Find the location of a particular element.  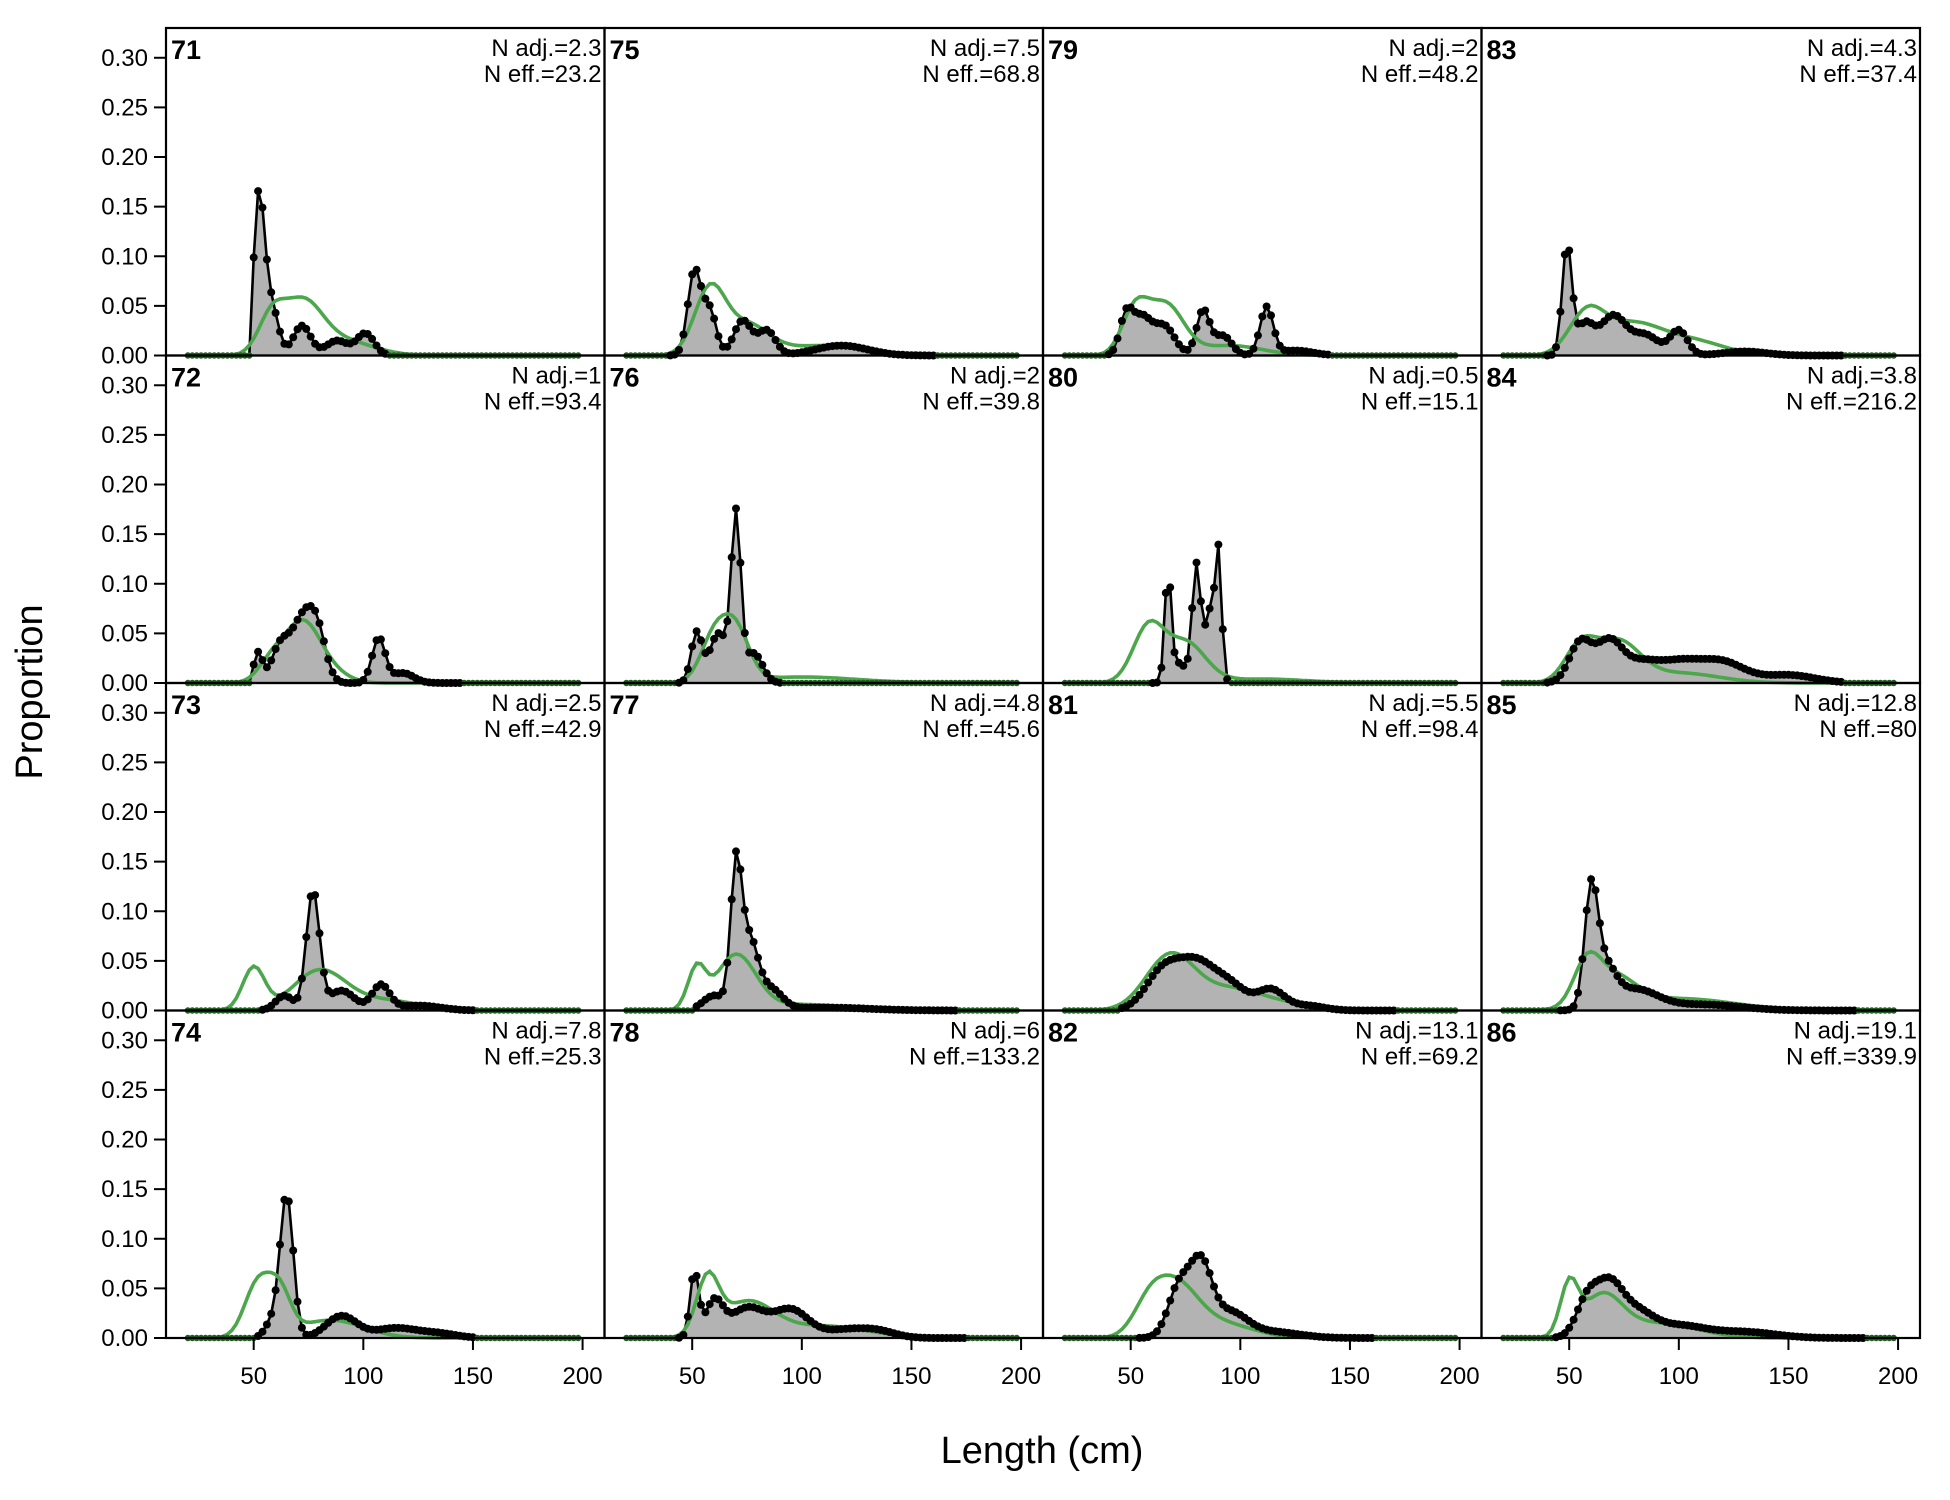

x-tick-label: 50 is located at coordinates (253, 1376).